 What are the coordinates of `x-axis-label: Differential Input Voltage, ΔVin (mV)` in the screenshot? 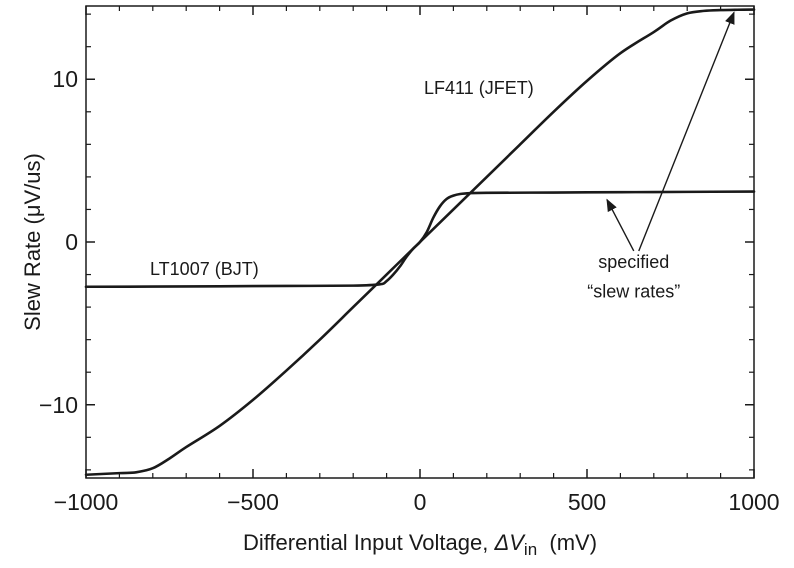 It's located at (420, 544).